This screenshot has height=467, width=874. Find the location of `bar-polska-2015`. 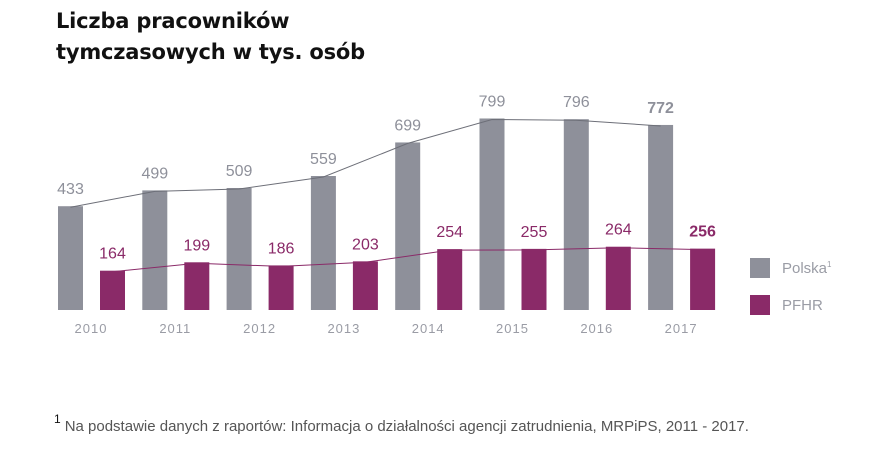

bar-polska-2015 is located at coordinates (492, 214).